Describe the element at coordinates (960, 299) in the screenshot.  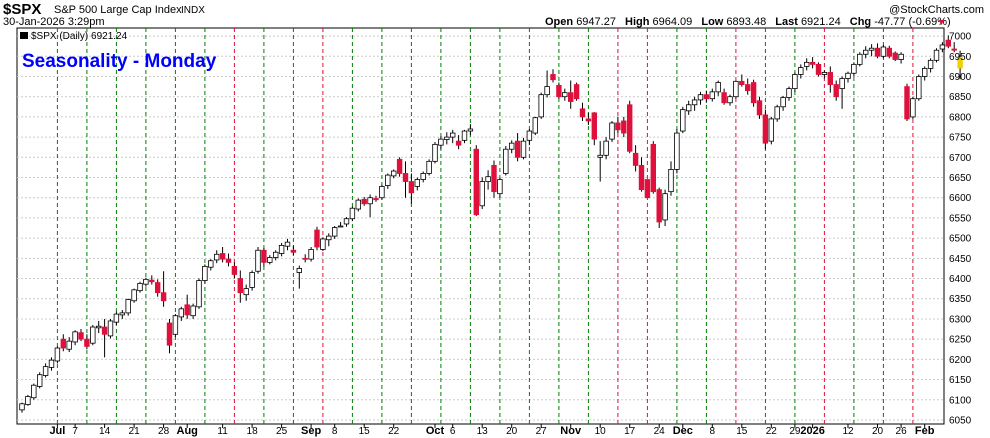
I see `y-tick-label: 6350` at that location.